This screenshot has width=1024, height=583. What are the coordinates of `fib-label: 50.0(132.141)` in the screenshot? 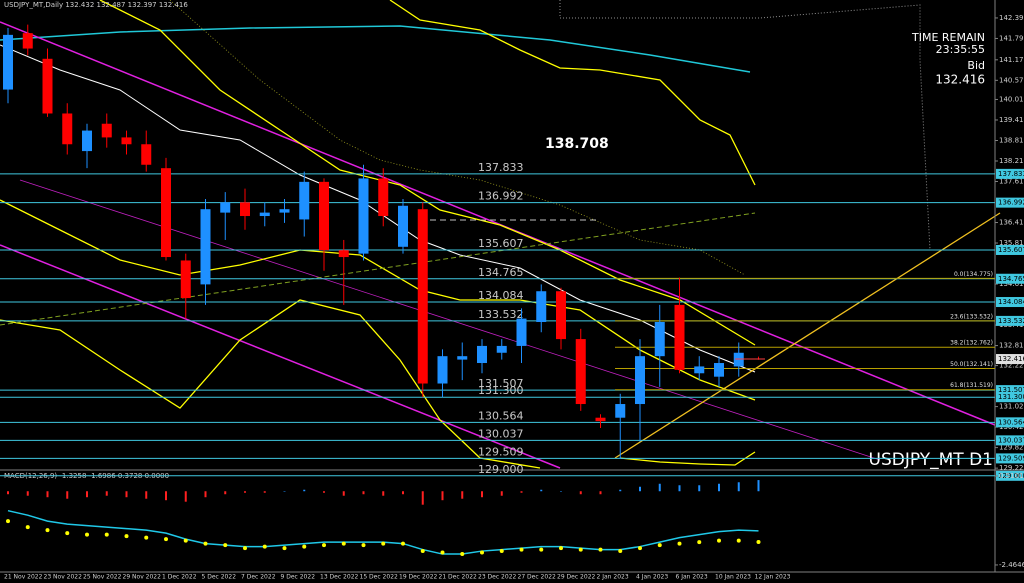 It's located at (971, 364).